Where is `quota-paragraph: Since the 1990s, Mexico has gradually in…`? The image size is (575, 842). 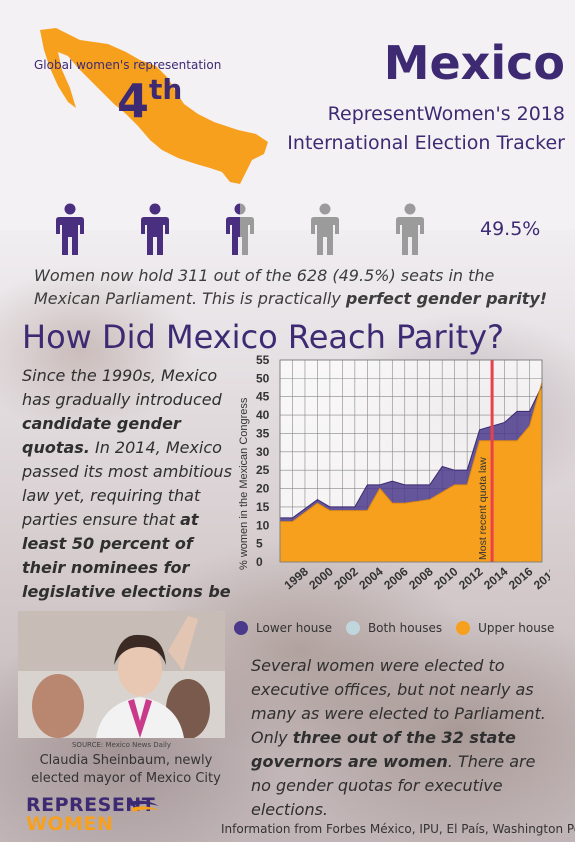
quota-paragraph: Since the 1990s, Mexico has gradually in… is located at coordinates (129, 496).